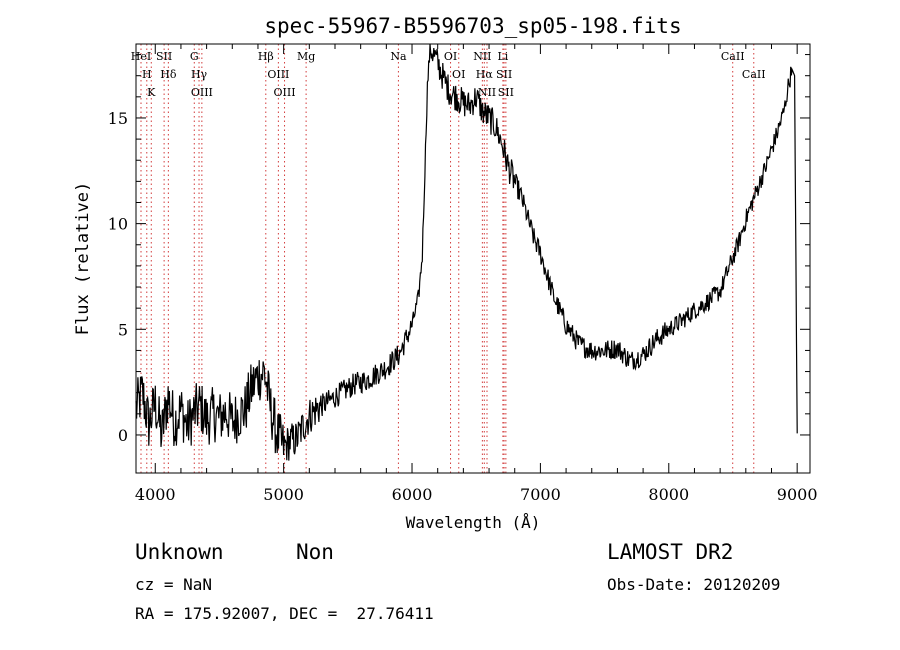 This screenshot has height=650, width=900. I want to click on obs-date: Obs-Date: 20120209, so click(694, 584).